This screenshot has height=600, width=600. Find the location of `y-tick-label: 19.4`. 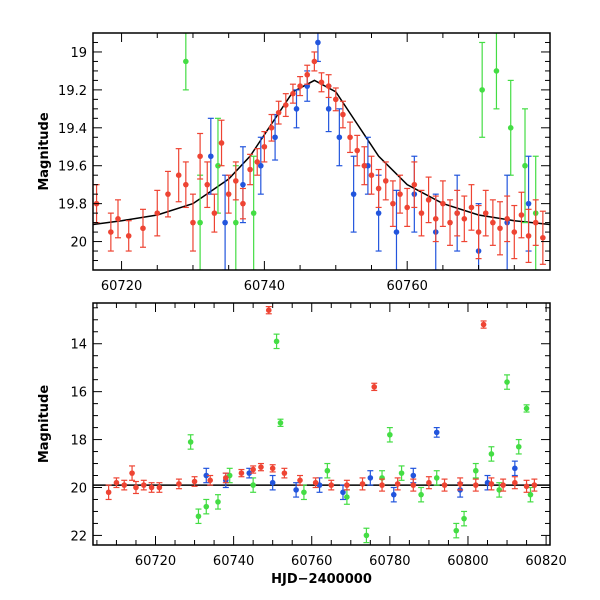

y-tick-label: 19.4 is located at coordinates (72, 129).